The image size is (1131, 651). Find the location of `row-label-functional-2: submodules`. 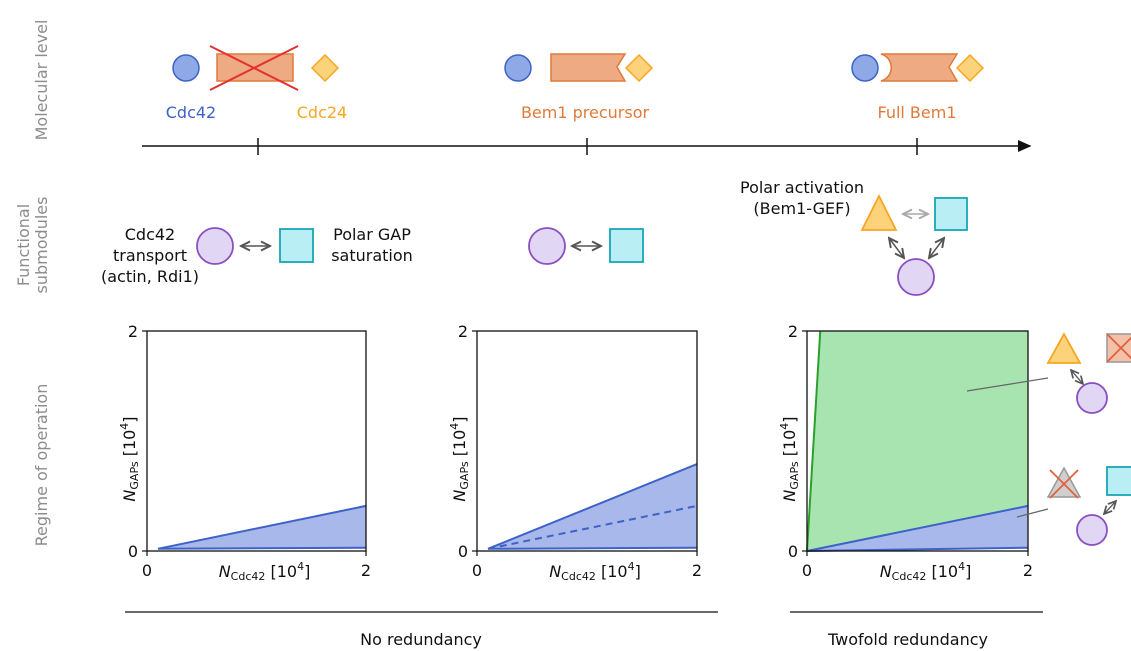

row-label-functional-2: submodules is located at coordinates (41, 245).